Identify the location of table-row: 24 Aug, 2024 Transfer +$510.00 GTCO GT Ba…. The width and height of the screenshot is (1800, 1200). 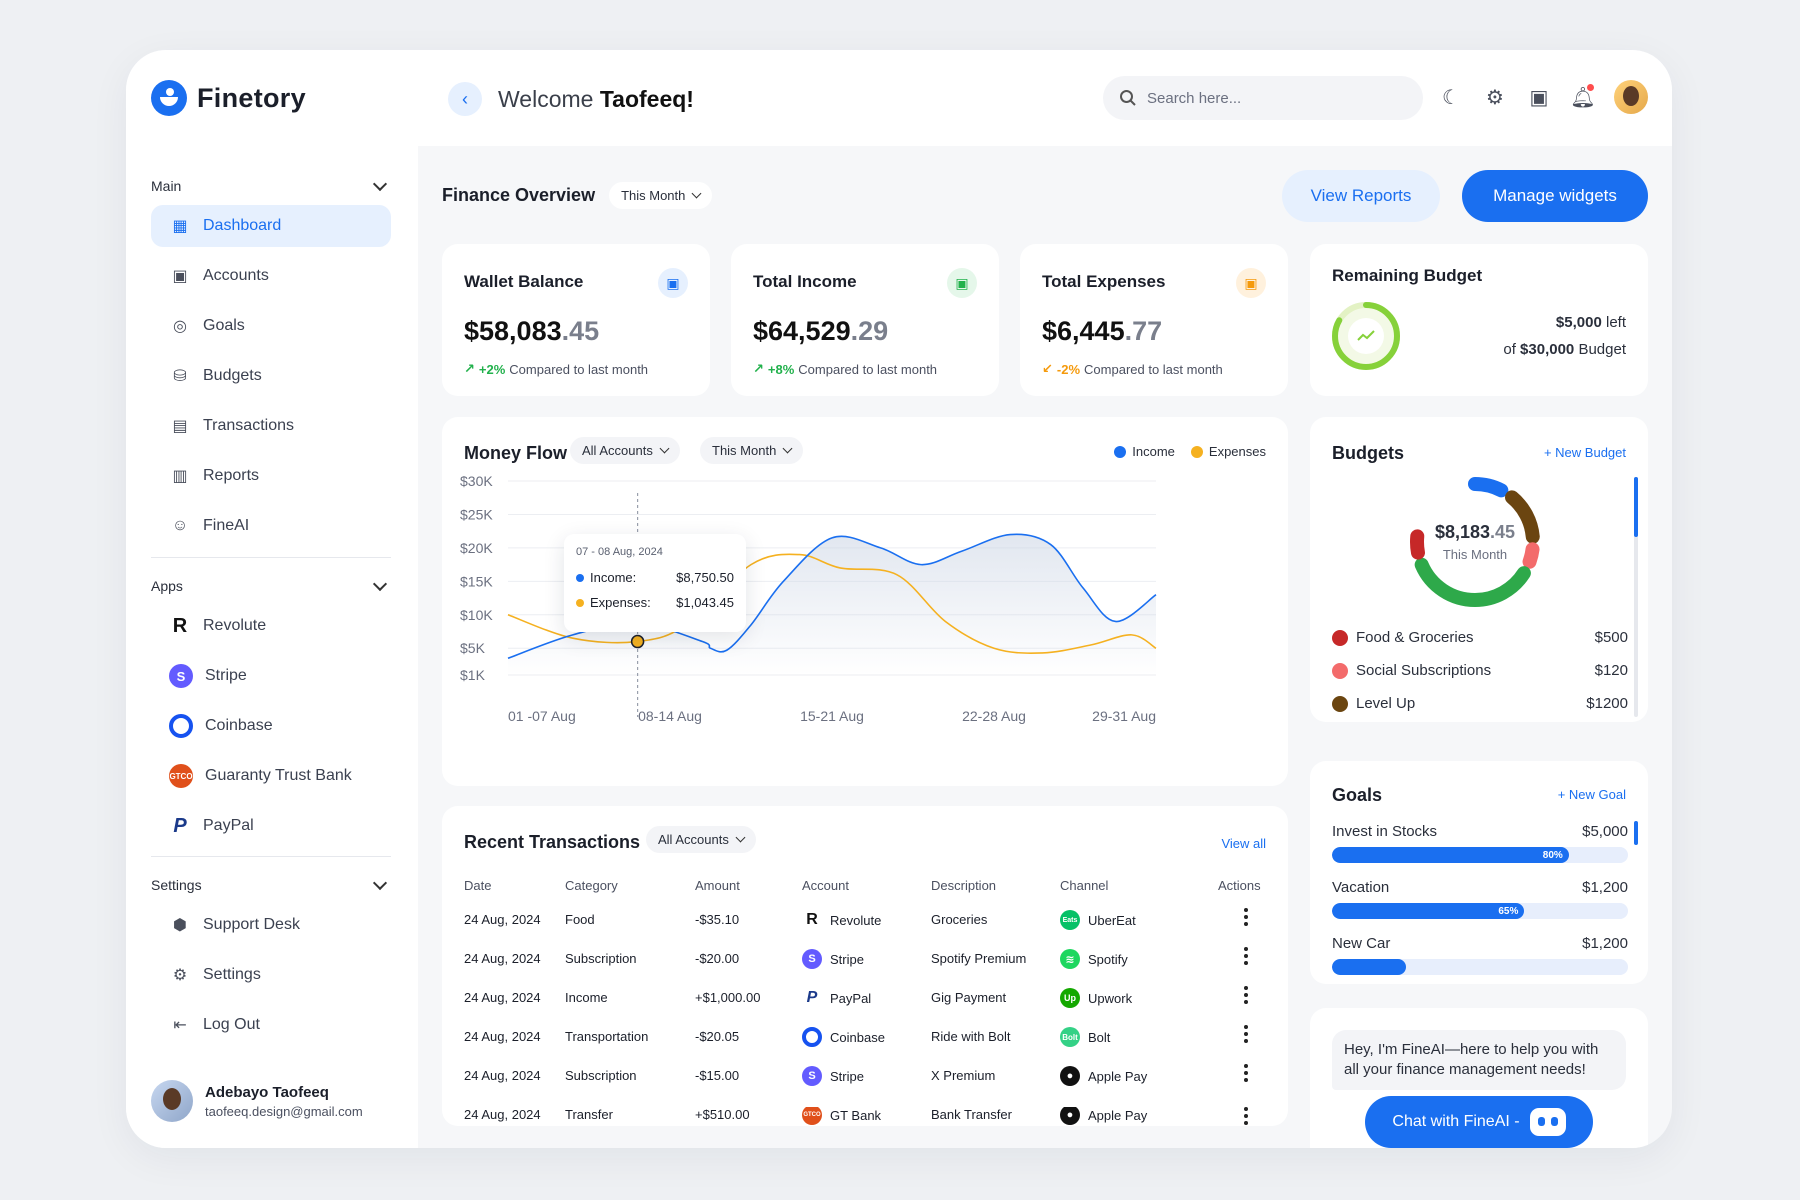
(864, 1116).